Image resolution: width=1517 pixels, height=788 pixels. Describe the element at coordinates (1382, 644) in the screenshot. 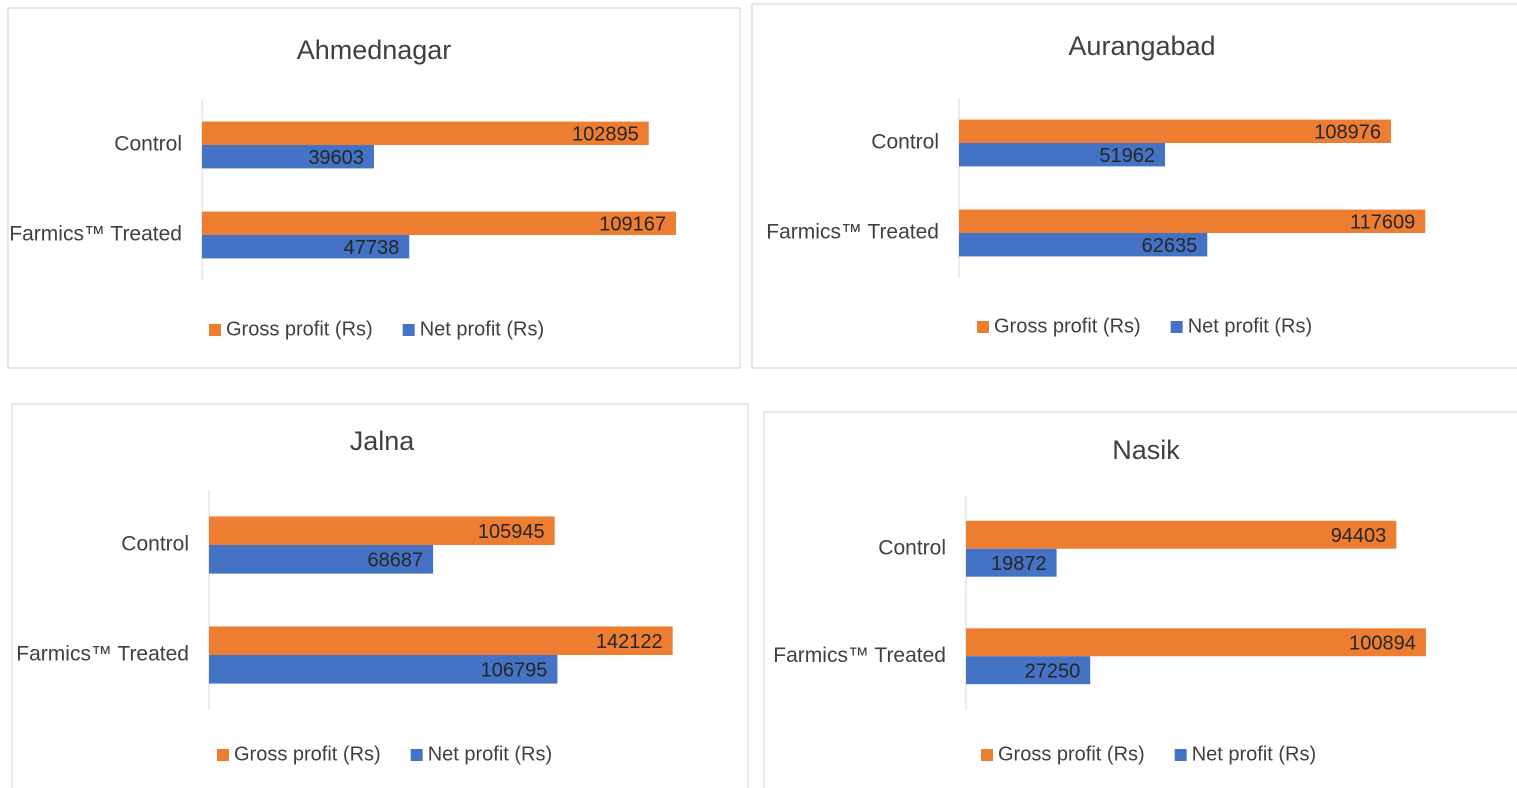

I see `data-label: 100894` at that location.